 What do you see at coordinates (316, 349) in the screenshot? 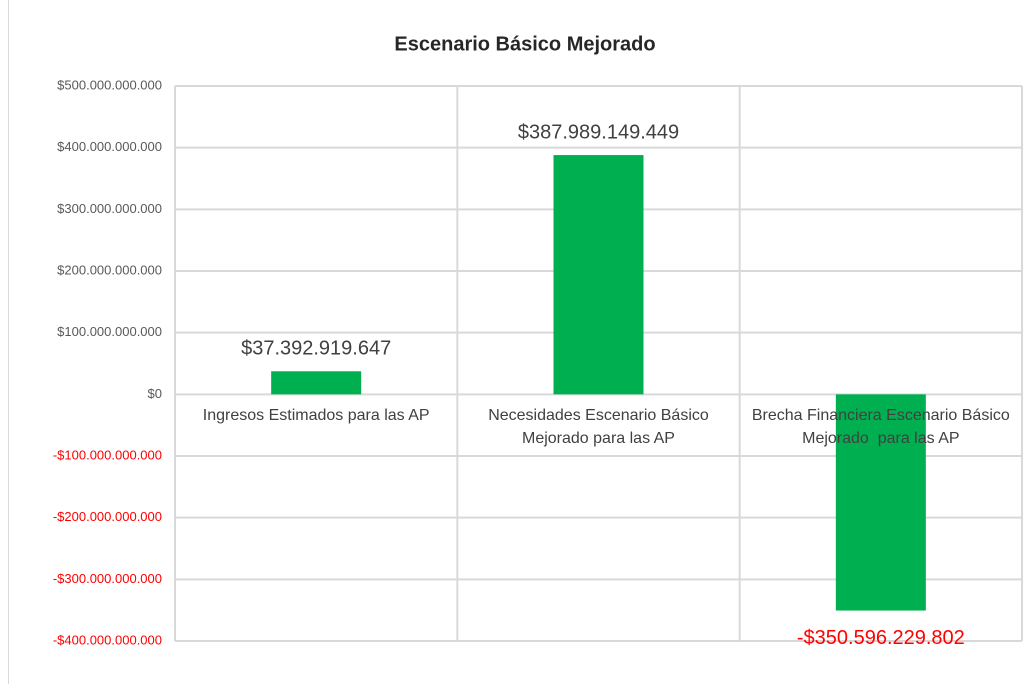
I see `data-label: $37.392.919.647` at bounding box center [316, 349].